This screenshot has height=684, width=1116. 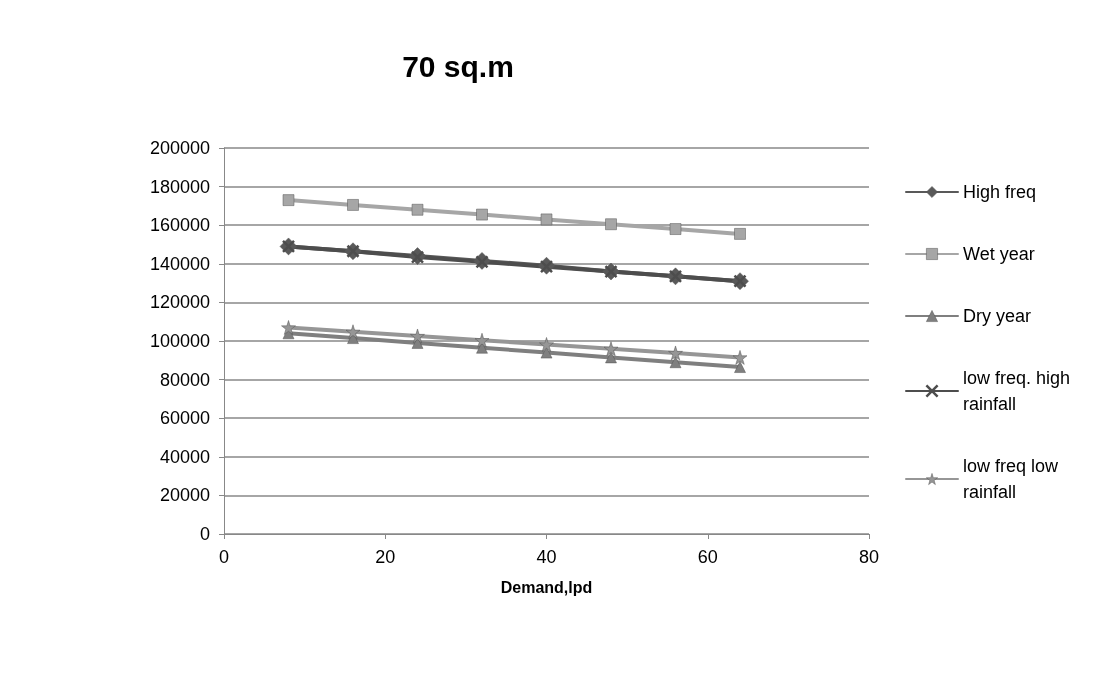 What do you see at coordinates (546, 587) in the screenshot?
I see `x-axis-title: Demand,lpd` at bounding box center [546, 587].